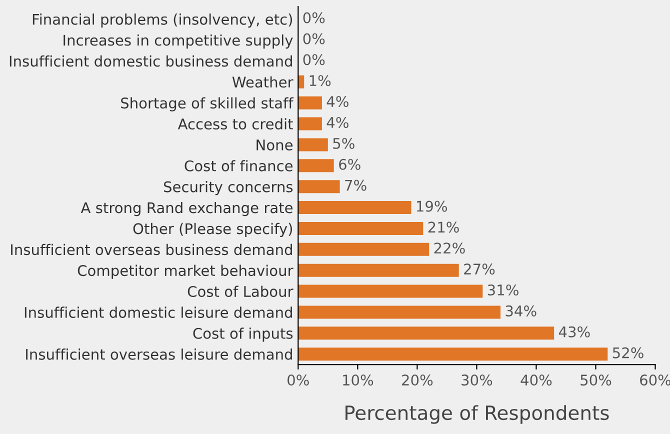 The height and width of the screenshot is (434, 670). Describe the element at coordinates (263, 82) in the screenshot. I see `y-tick-label: Weather` at that location.